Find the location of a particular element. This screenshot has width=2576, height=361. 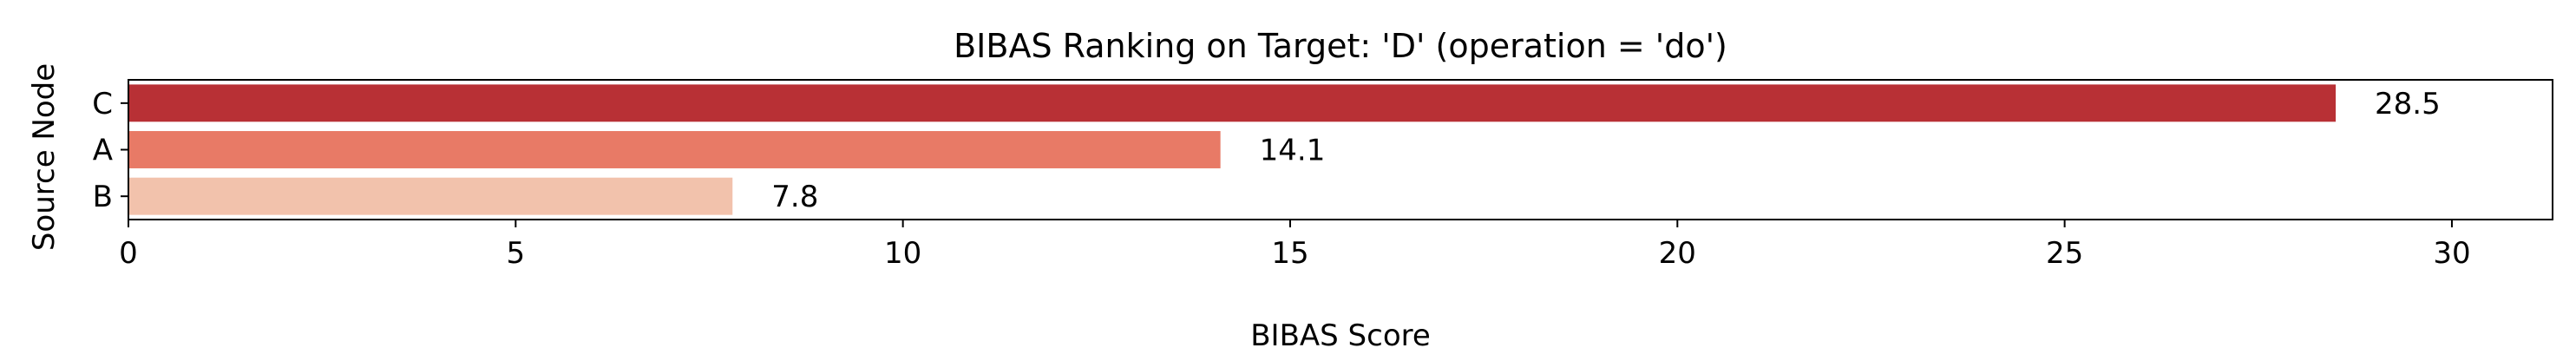

value-label-A: 14.1 is located at coordinates (1293, 151).